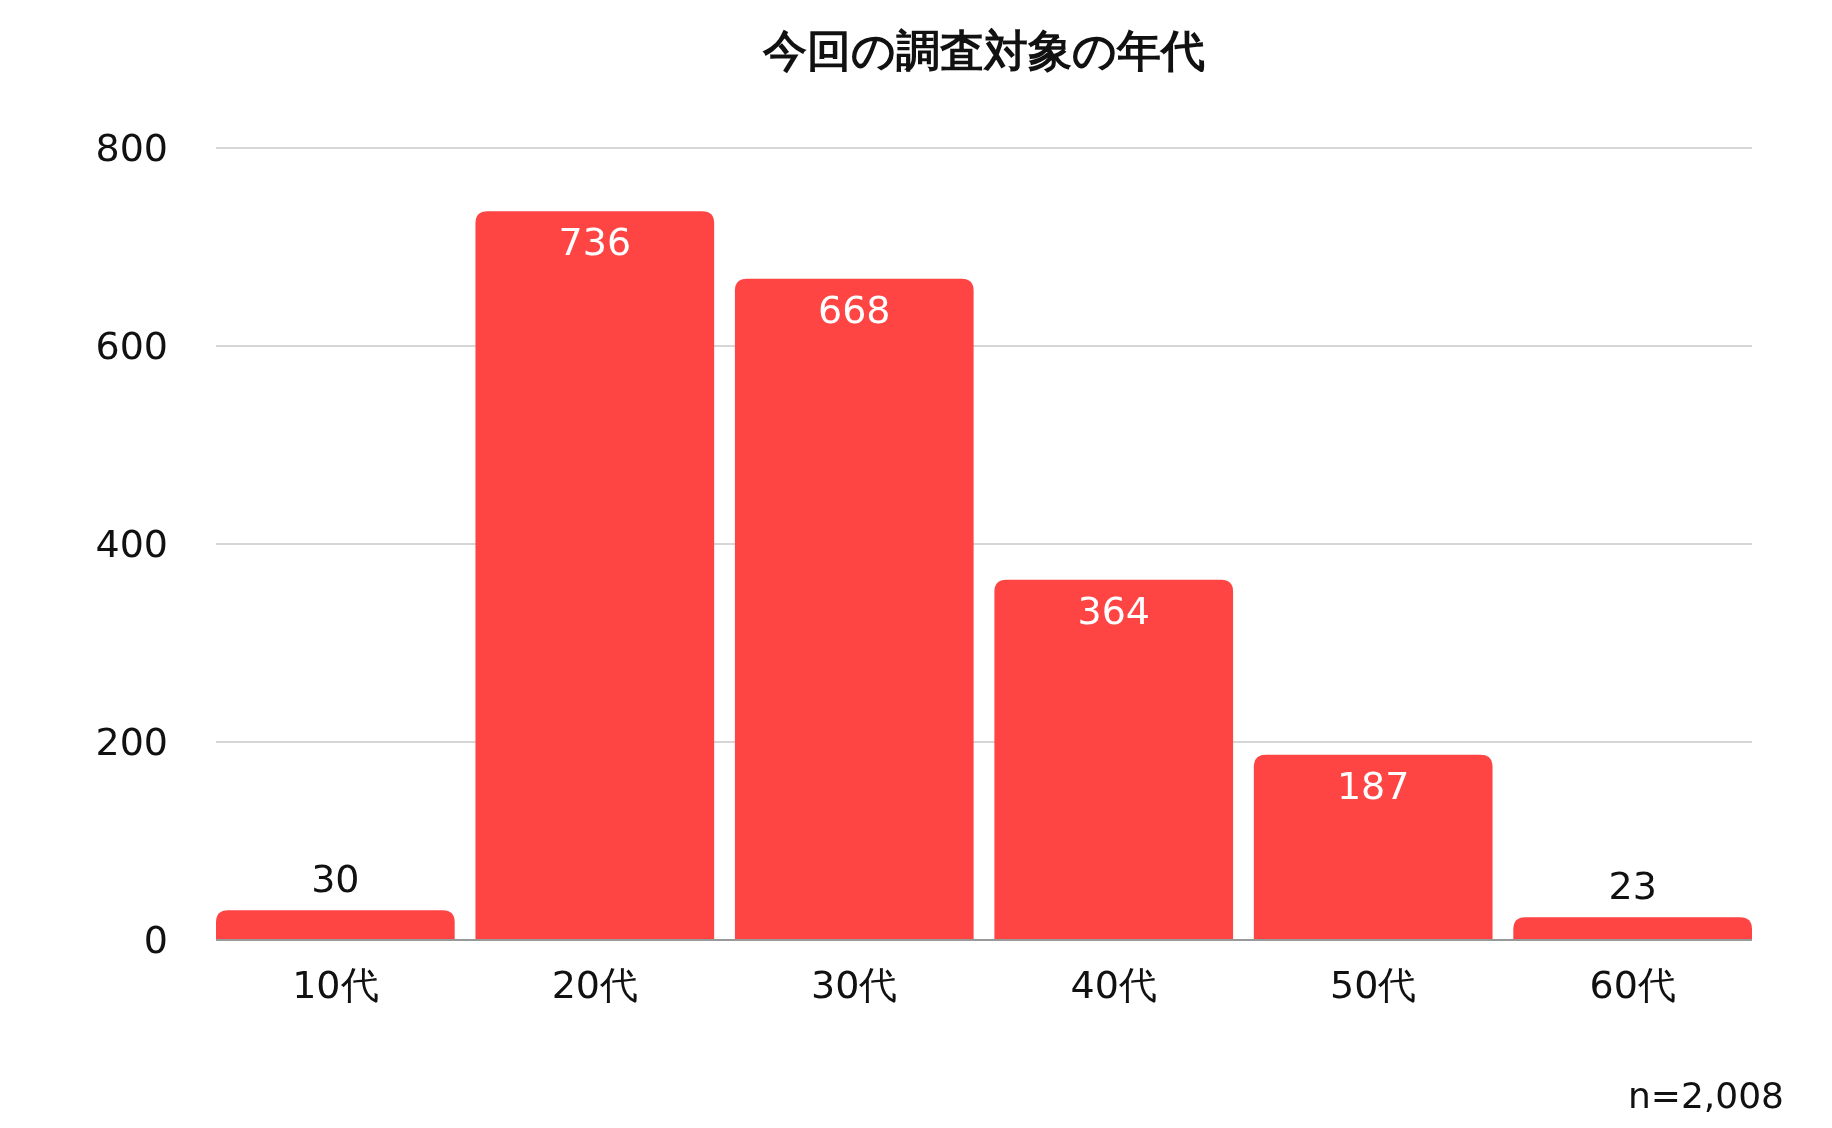 The image size is (1832, 1128). Describe the element at coordinates (1113, 610) in the screenshot. I see `data-label: 364` at that location.